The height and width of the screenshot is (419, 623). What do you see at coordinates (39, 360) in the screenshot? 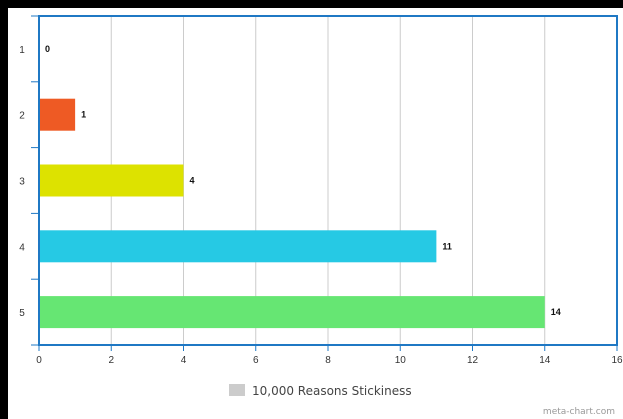
I see `x-tick-label: 0` at bounding box center [39, 360].